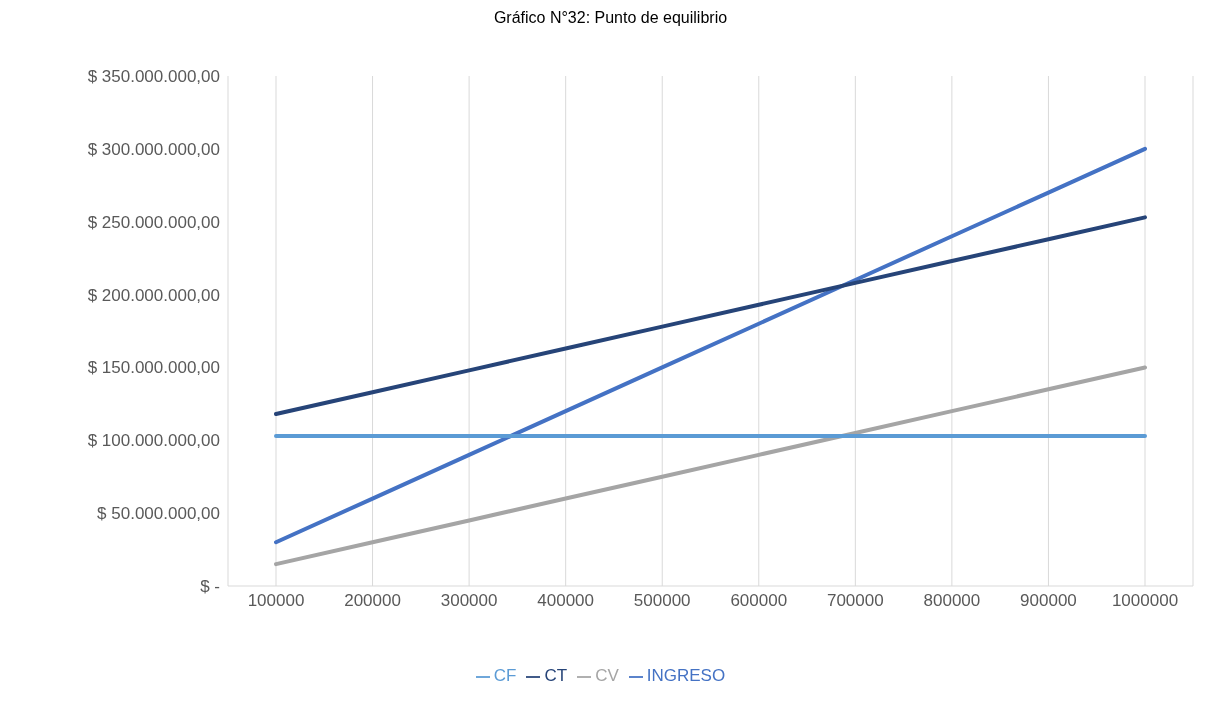  Describe the element at coordinates (469, 601) in the screenshot. I see `x-tick-label: 300000` at that location.